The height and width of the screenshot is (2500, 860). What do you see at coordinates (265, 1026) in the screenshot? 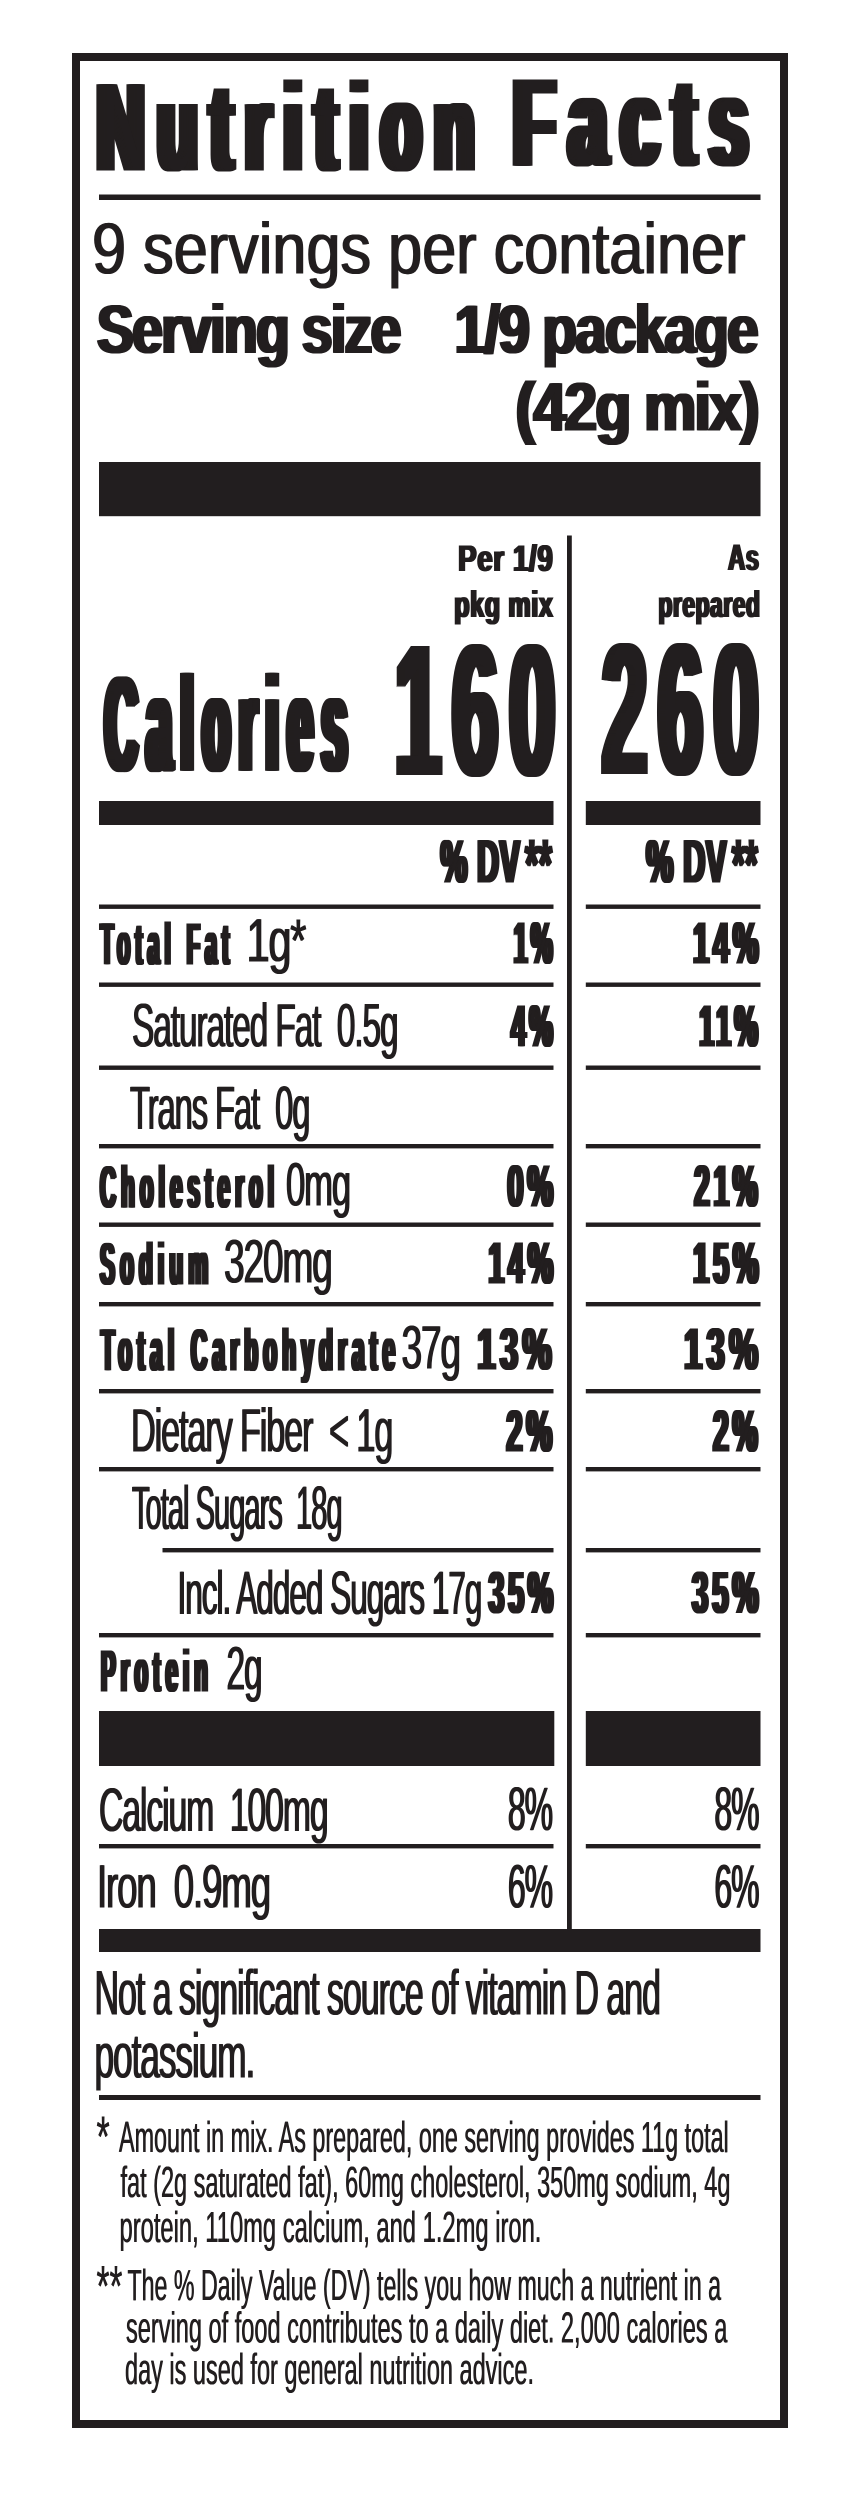
I see `svg-text: Saturated Fat 0.5g` at bounding box center [265, 1026].